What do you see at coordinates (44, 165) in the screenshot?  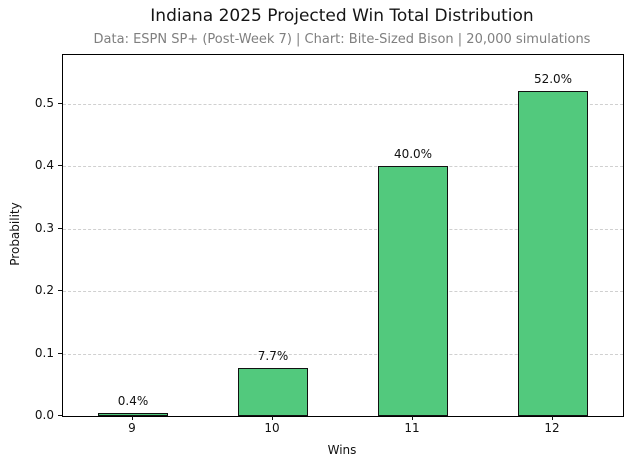 I see `y-tick-label: 0.4` at bounding box center [44, 165].